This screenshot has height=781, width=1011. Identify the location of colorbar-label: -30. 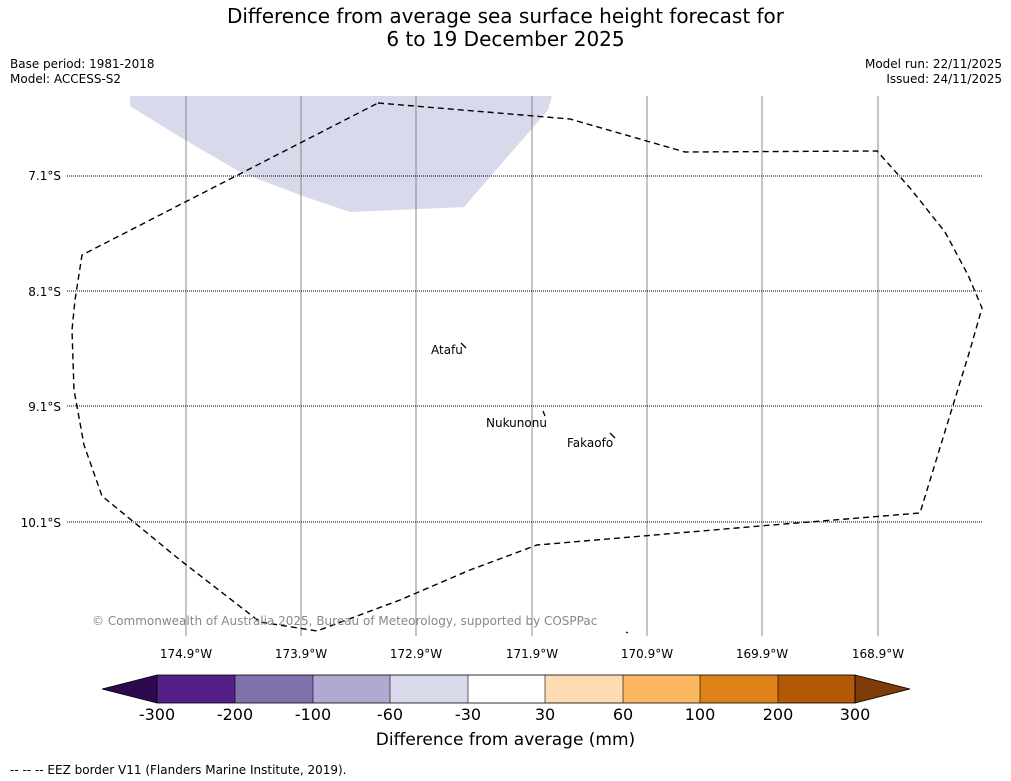
(468, 714).